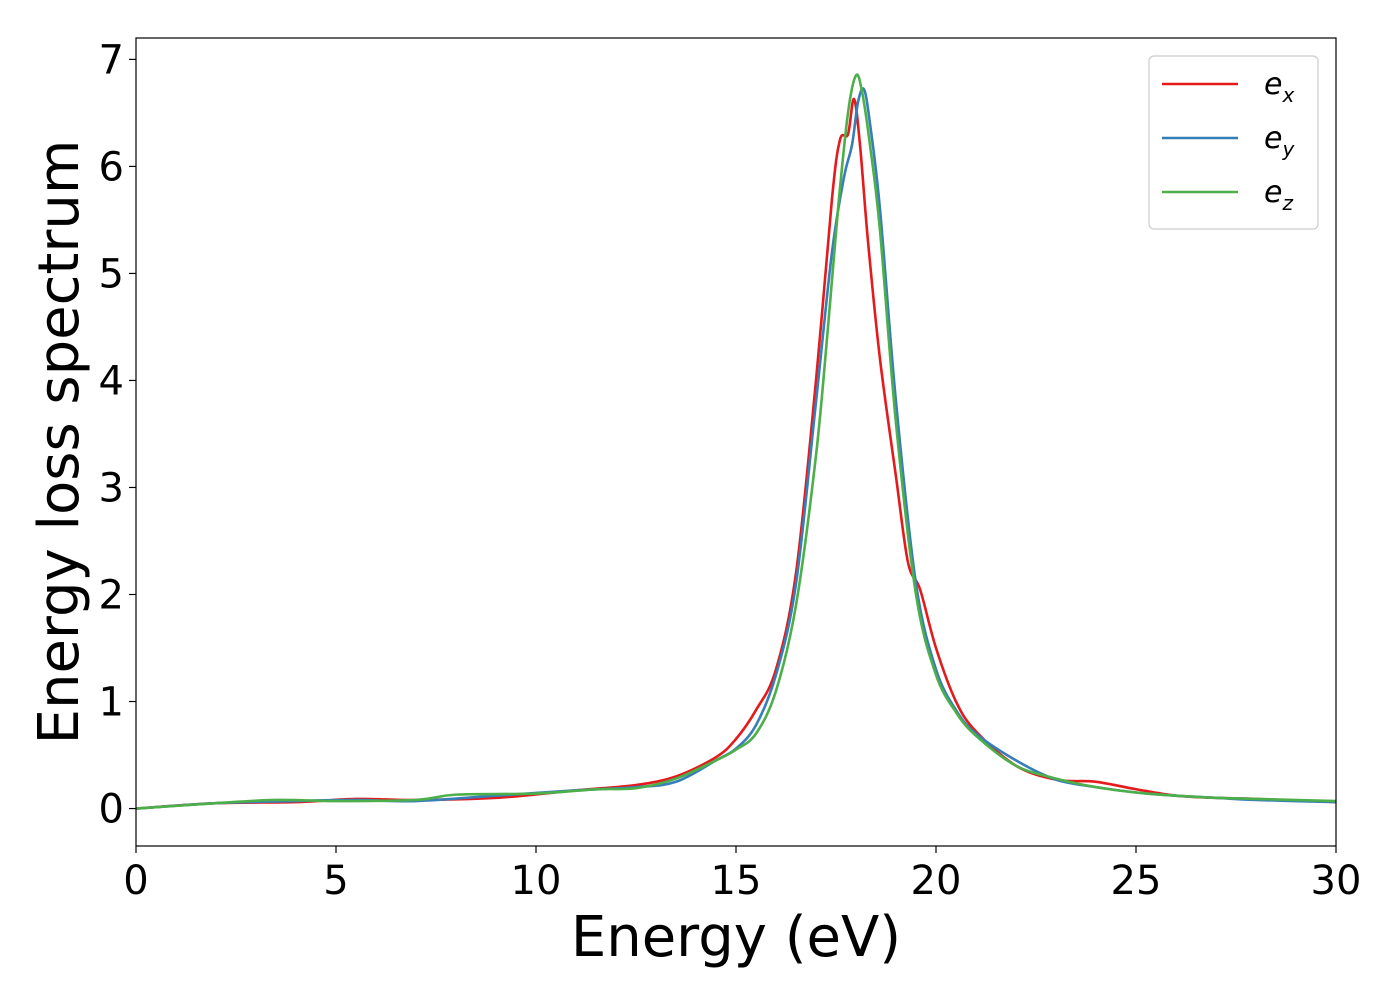 The width and height of the screenshot is (1400, 1000). What do you see at coordinates (111, 167) in the screenshot?
I see `y-tick-label: 6` at bounding box center [111, 167].